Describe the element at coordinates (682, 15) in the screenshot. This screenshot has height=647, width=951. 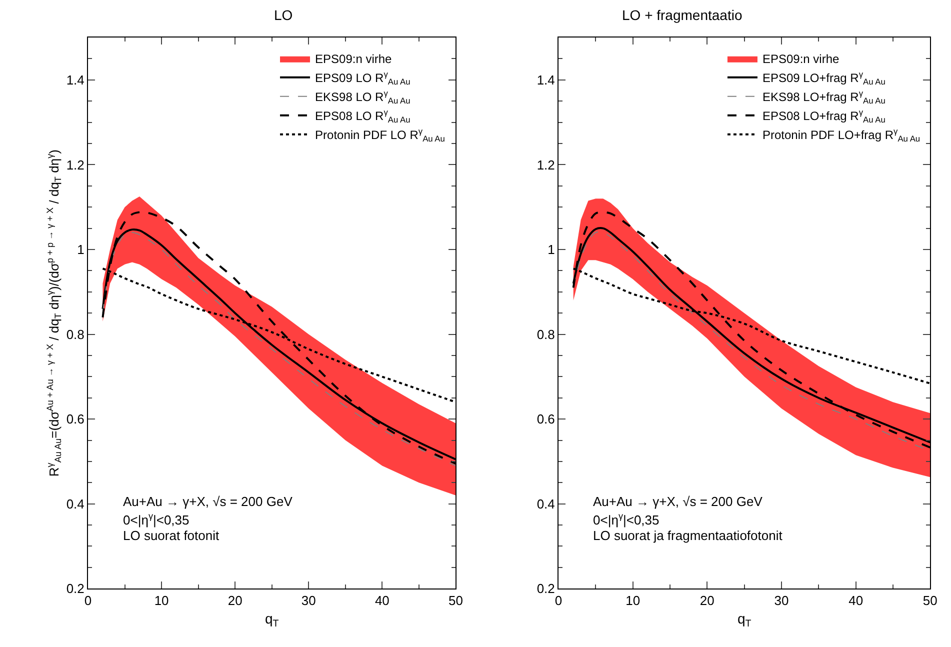
I see `chart-title: LO + fragmentaatio` at that location.